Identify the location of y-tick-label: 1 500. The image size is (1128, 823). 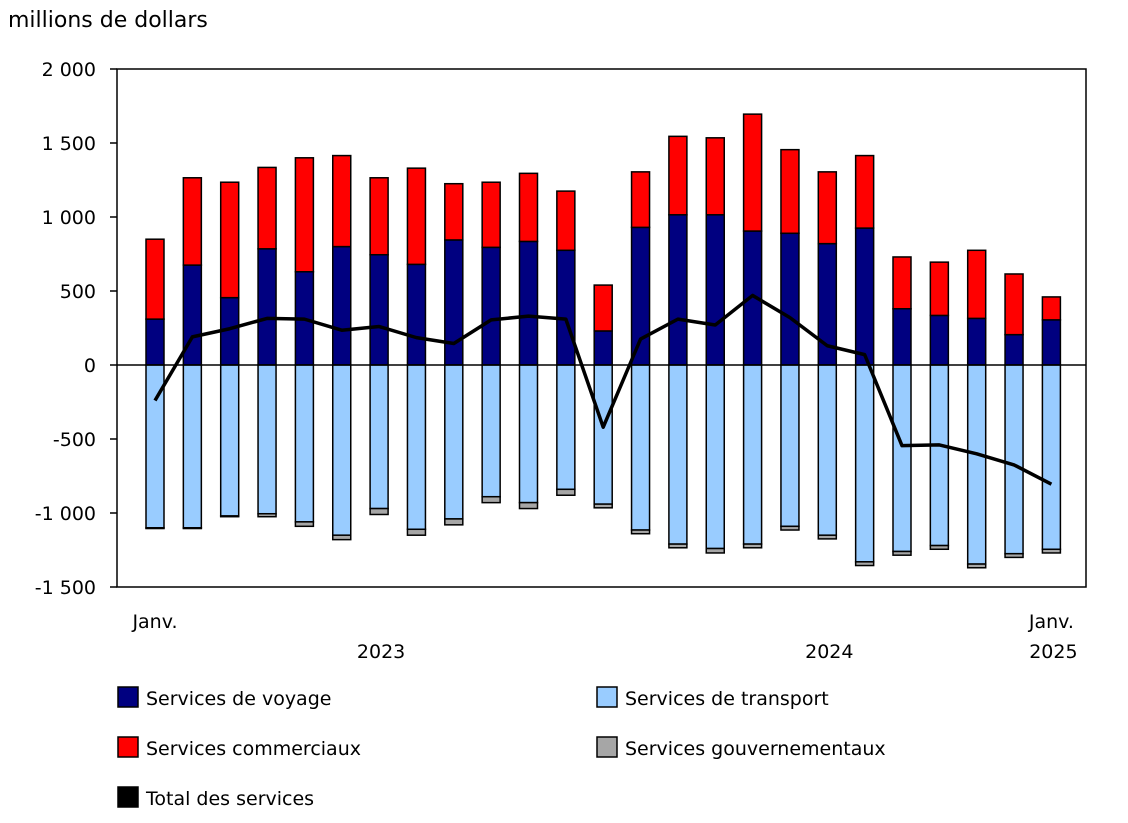
(69, 144).